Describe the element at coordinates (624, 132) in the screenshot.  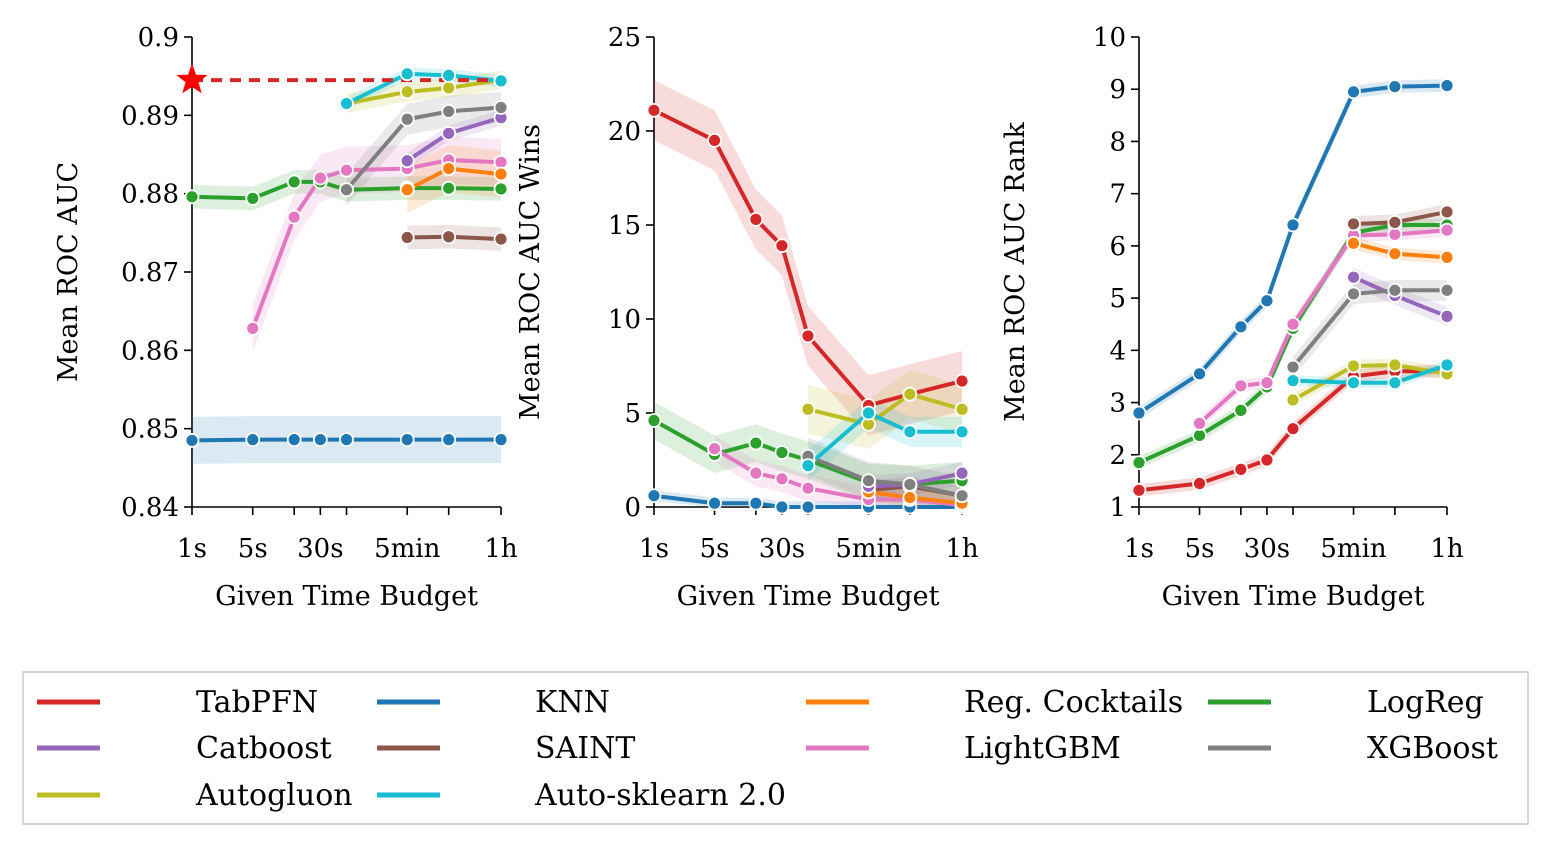
I see `y-tick-label: 20` at that location.